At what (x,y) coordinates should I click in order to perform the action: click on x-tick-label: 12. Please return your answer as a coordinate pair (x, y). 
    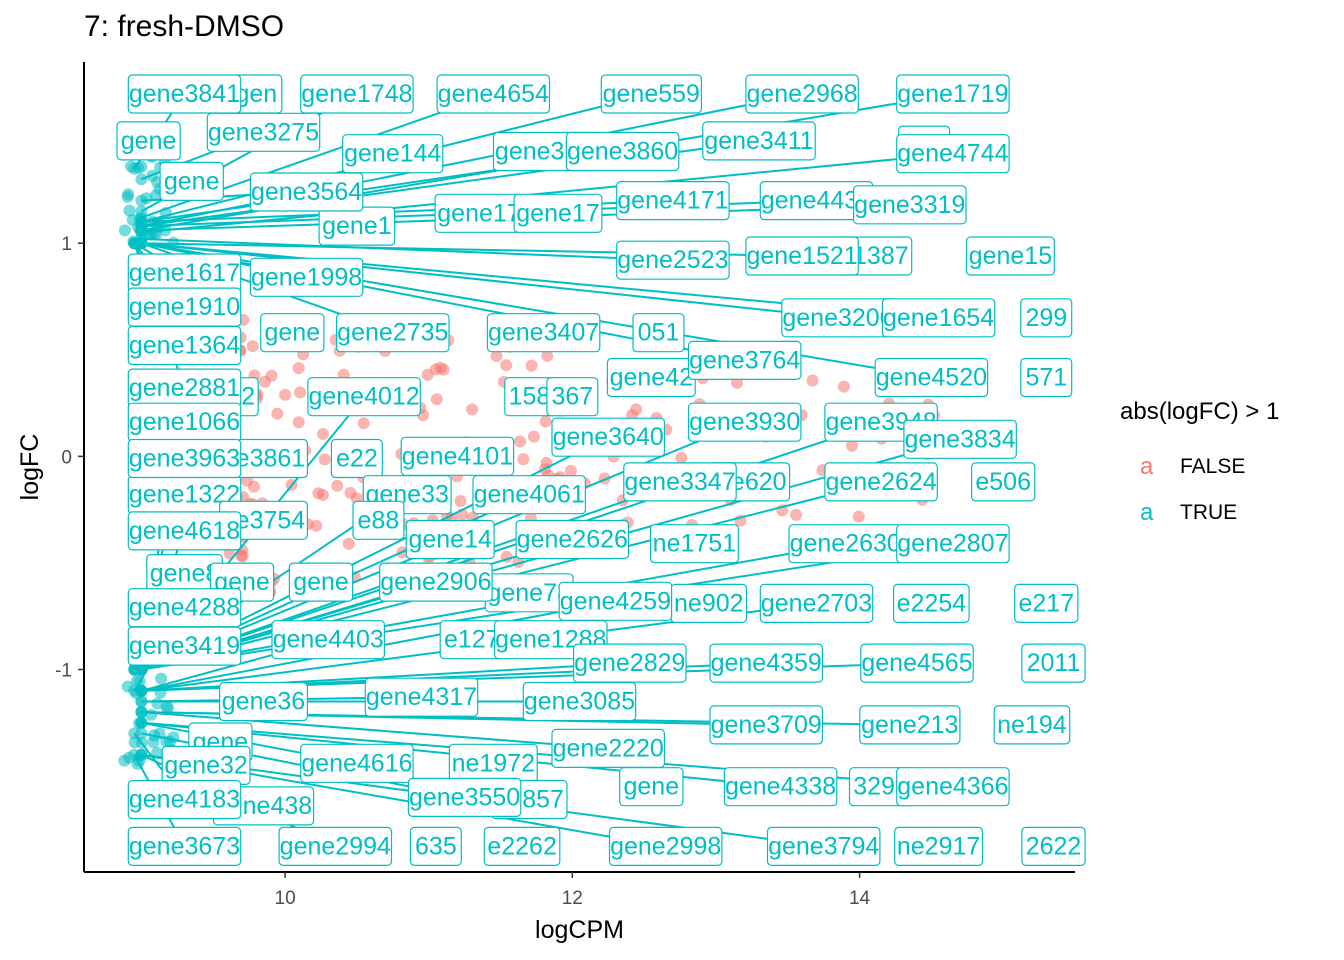
    Looking at the image, I should click on (572, 898).